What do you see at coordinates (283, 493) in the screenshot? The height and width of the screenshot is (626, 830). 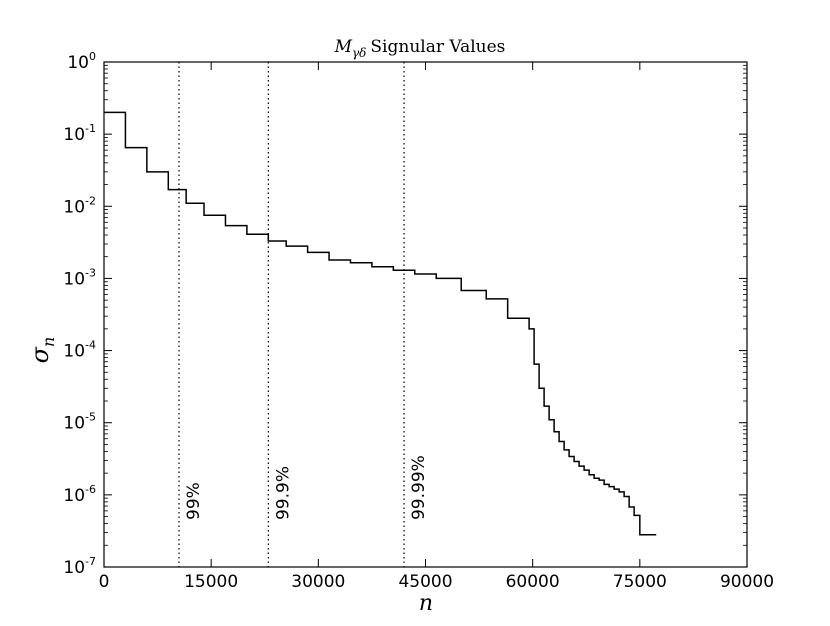 I see `threshold-label-2: 99.9%` at bounding box center [283, 493].